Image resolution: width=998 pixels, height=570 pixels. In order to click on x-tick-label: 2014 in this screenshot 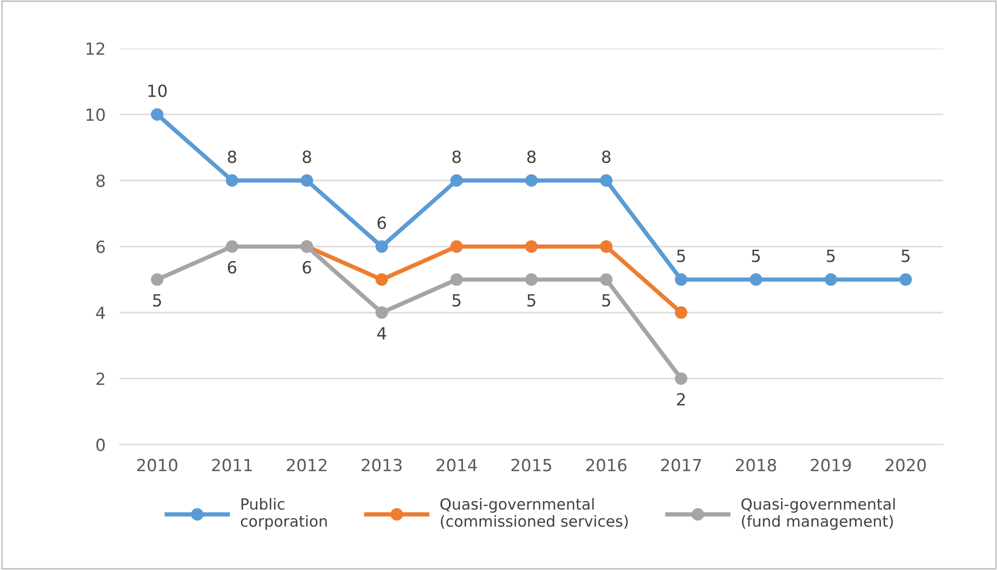, I will do `click(456, 465)`.